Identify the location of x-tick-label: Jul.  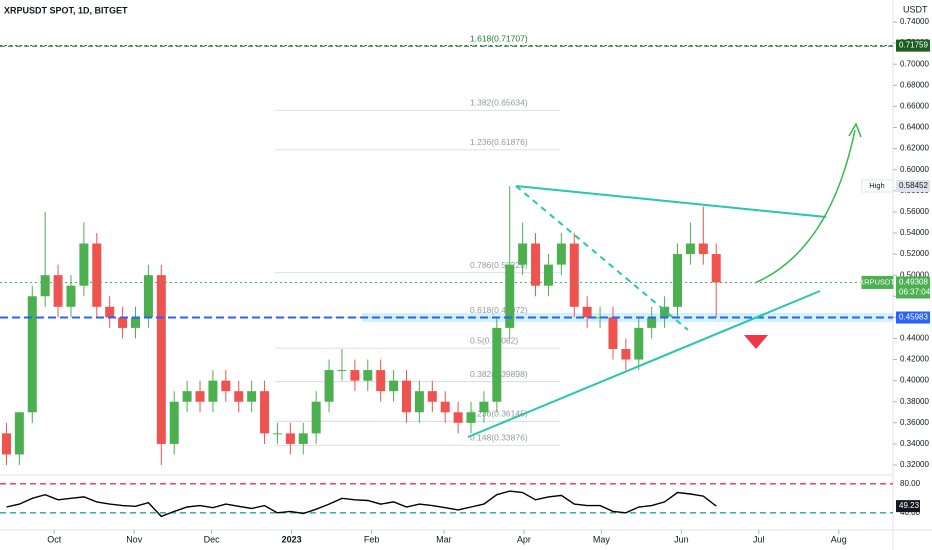
(759, 539).